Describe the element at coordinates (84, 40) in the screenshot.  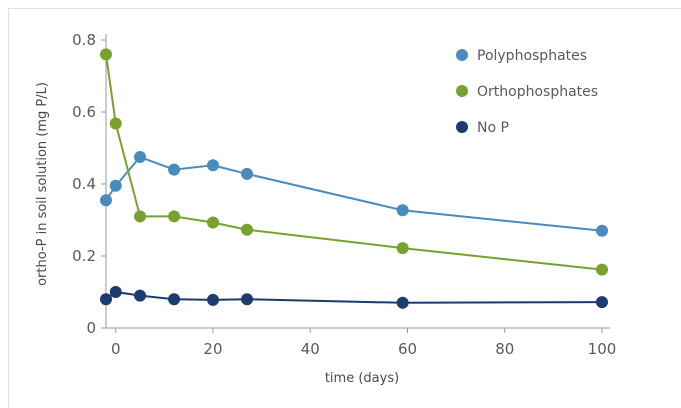
I see `y-tick-label: 0.8` at that location.